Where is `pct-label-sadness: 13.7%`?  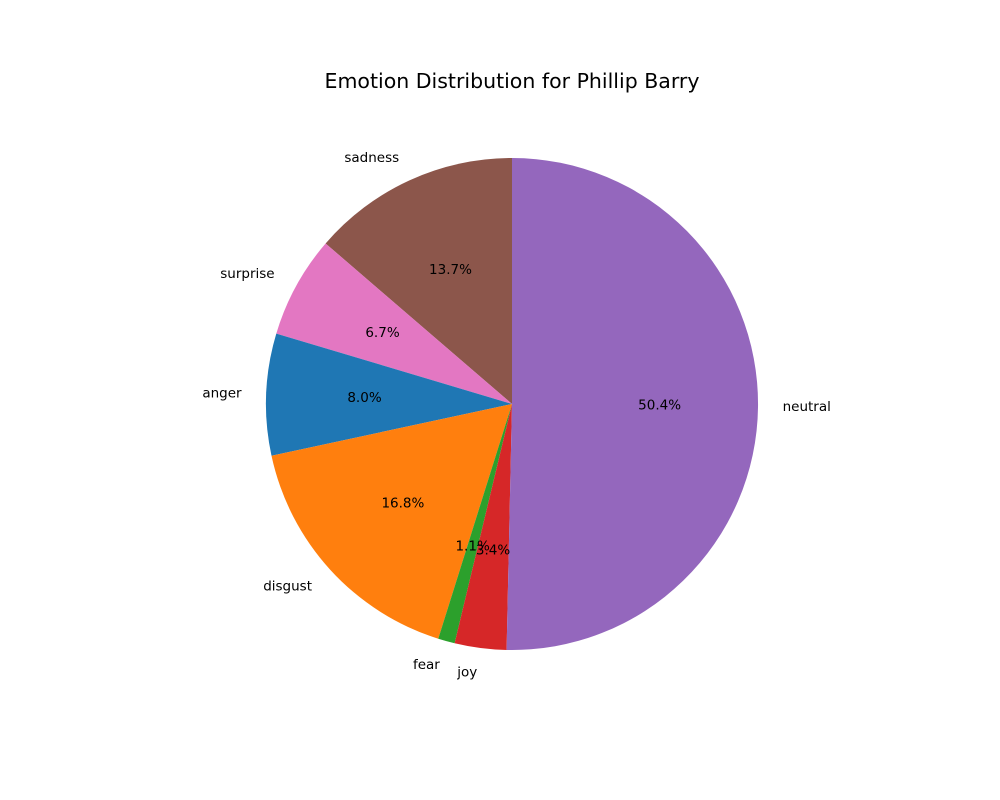 pct-label-sadness: 13.7% is located at coordinates (450, 270).